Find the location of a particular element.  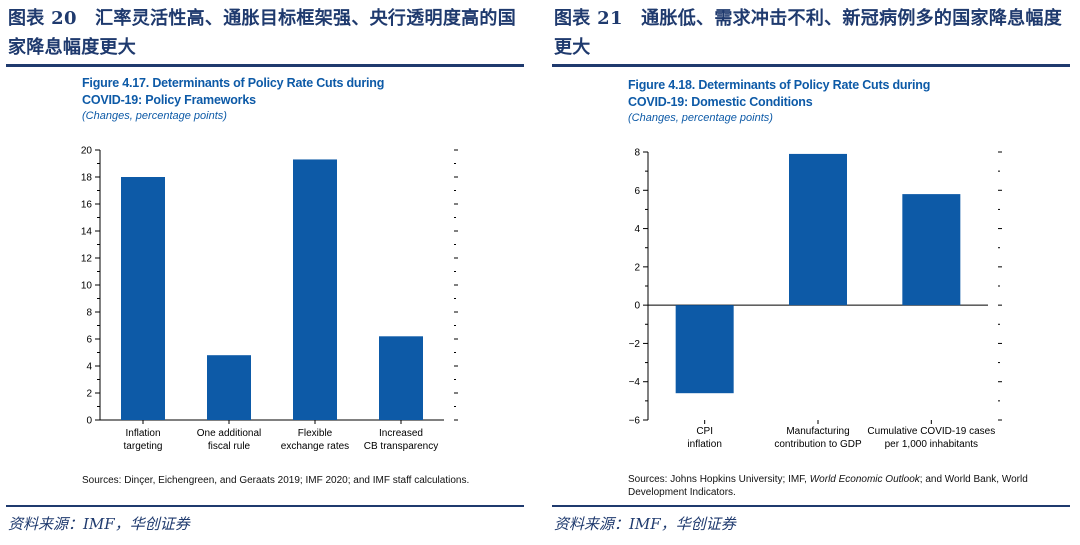

x-tick-label: Manufacturing is located at coordinates (817, 431).